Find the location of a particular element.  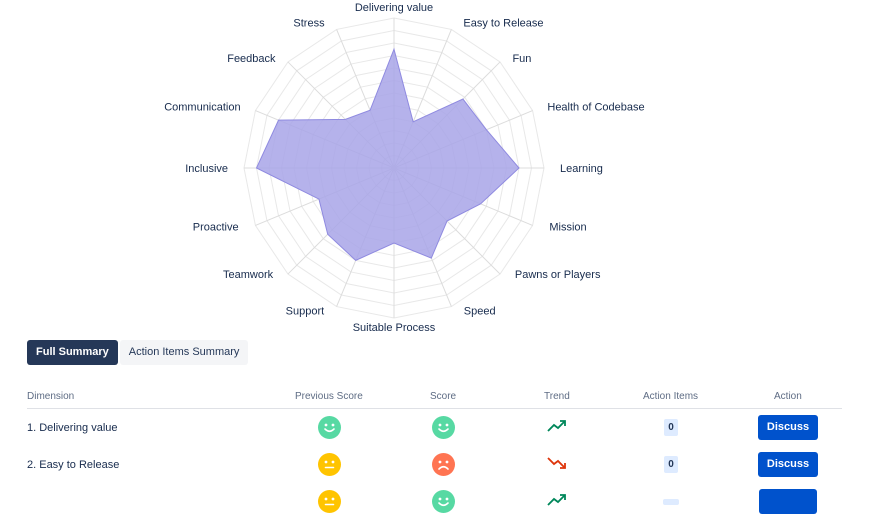

trend-down-icon is located at coordinates (557, 464).